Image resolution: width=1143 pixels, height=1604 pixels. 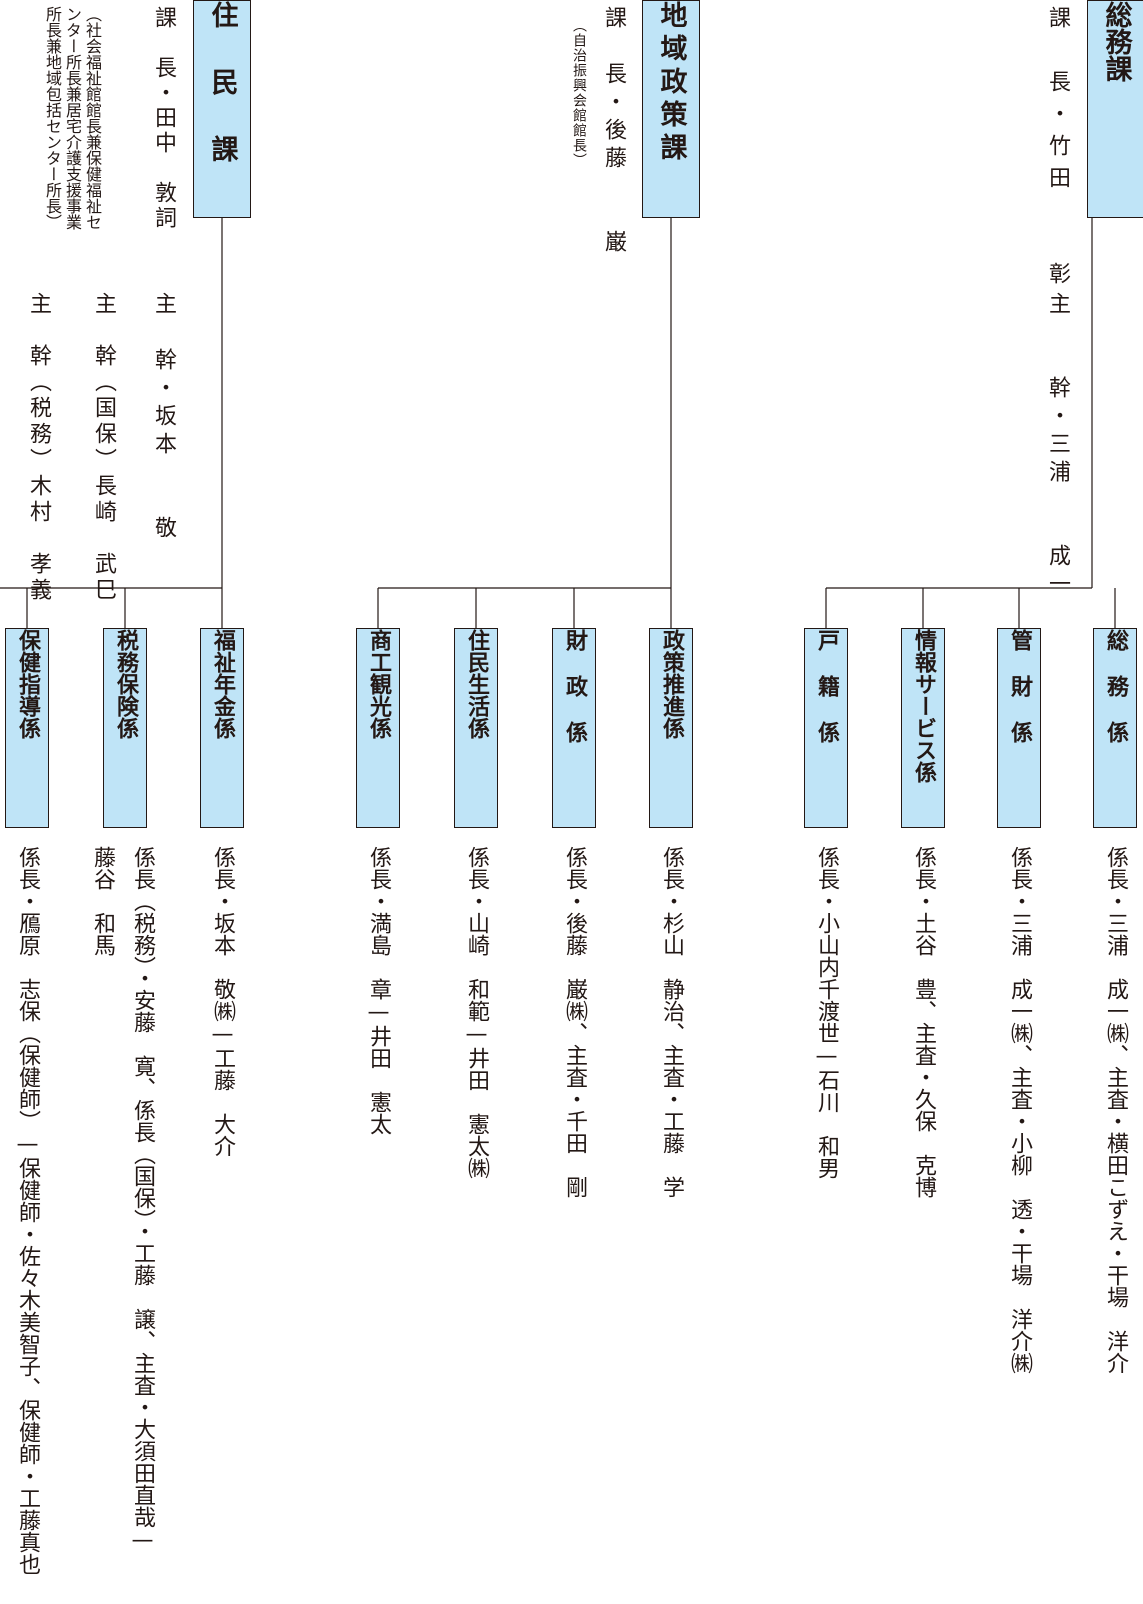 What do you see at coordinates (579, 93) in the screenshot?
I see `dept-sub-chiiki: （自治振興会館館長）` at bounding box center [579, 93].